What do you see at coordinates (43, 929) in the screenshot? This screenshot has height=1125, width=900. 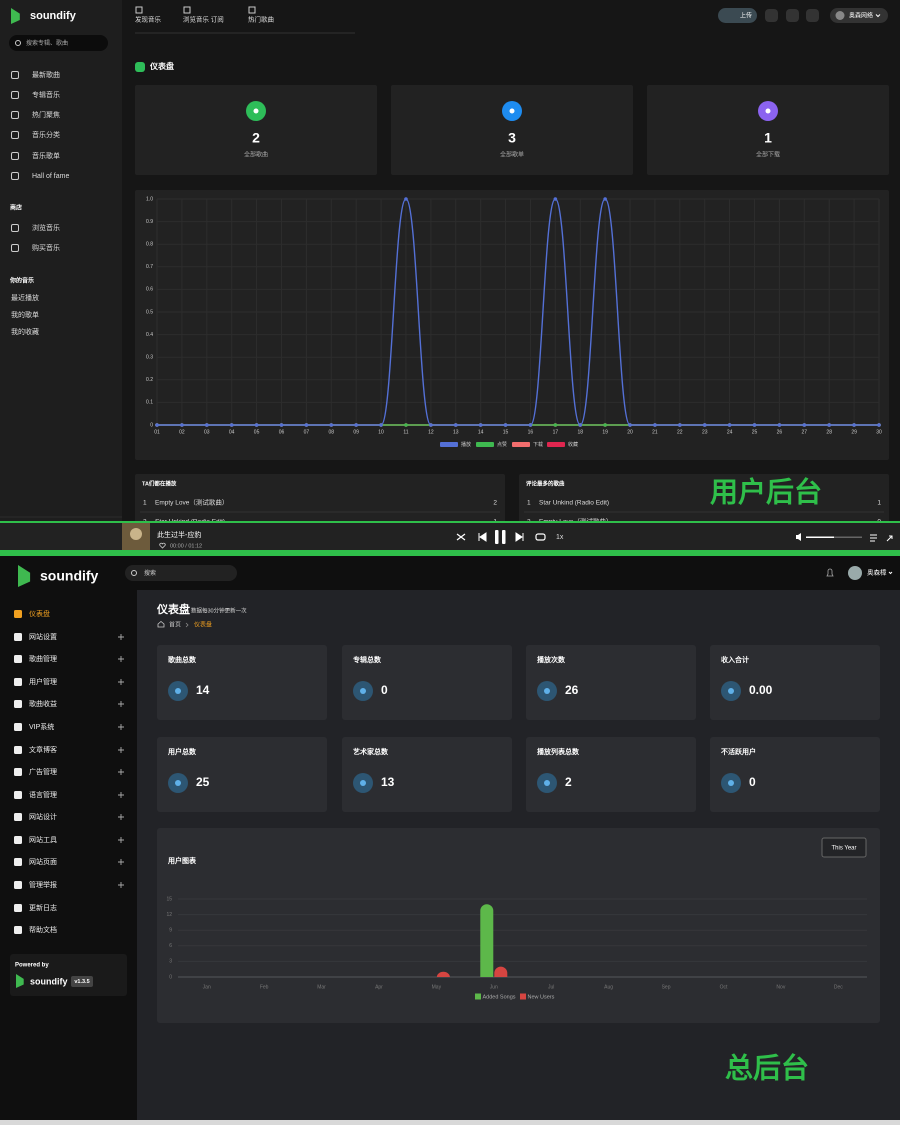 I see `admin-menu-item: 帮助文档` at bounding box center [43, 929].